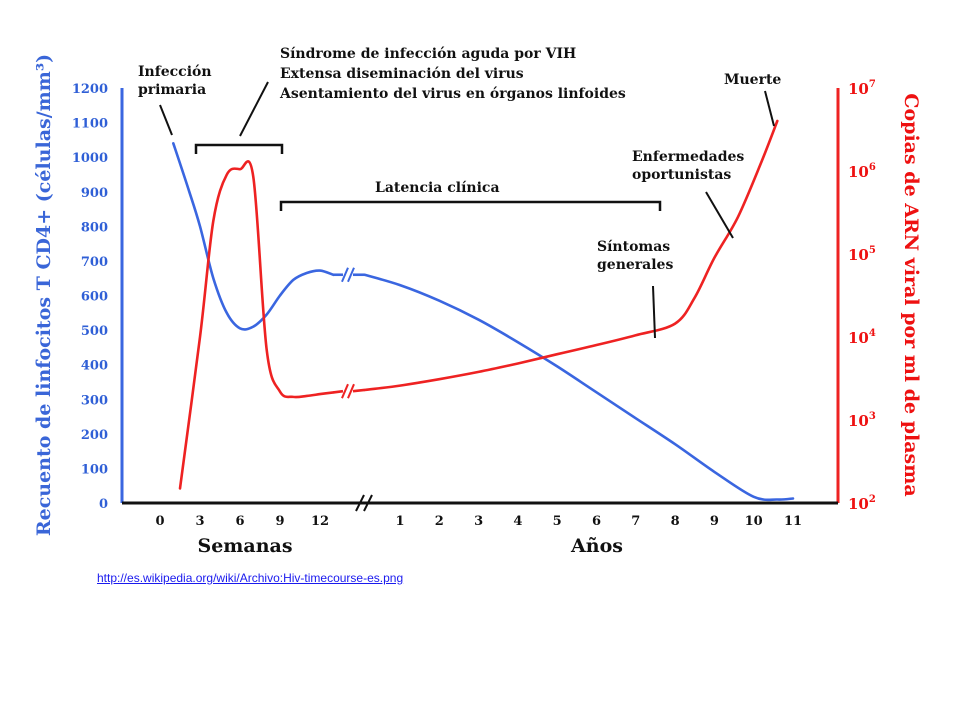 The image size is (960, 720). Describe the element at coordinates (862, 337) in the screenshot. I see `y-right-tick-label: 10⁴` at that location.